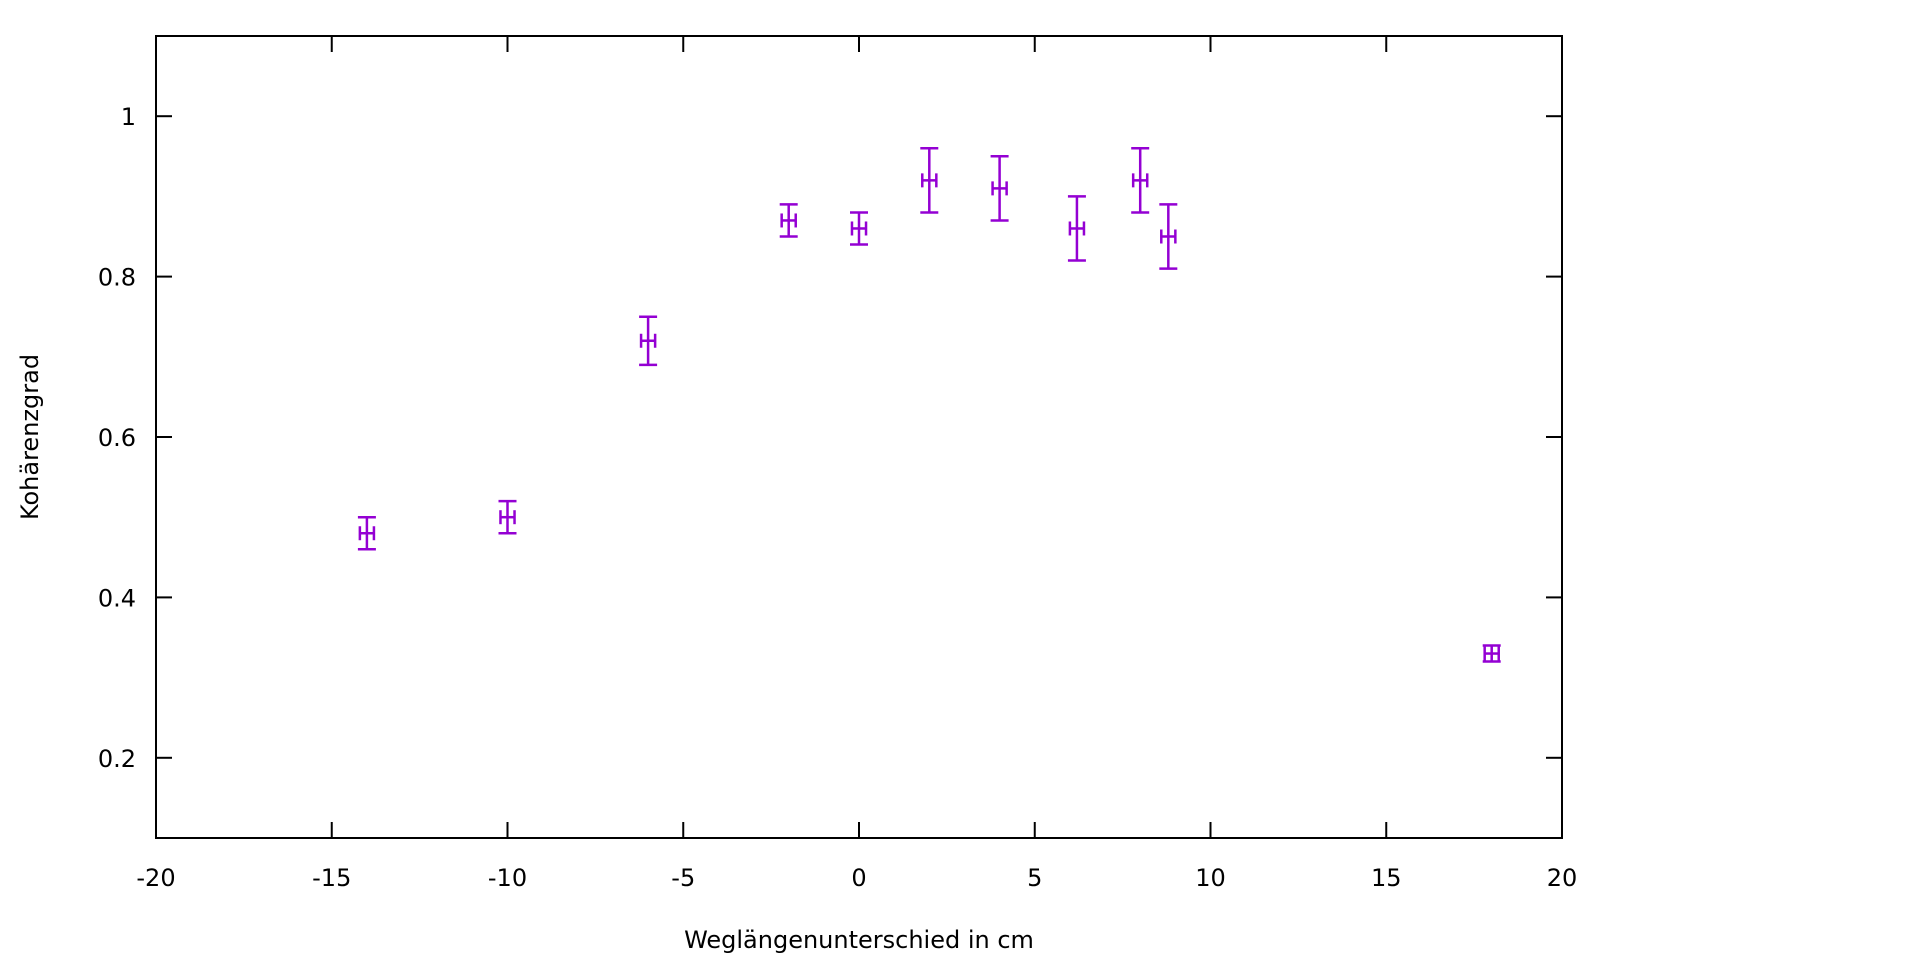 This screenshot has height=966, width=1920. What do you see at coordinates (30, 437) in the screenshot?
I see `y-axis-title: Kohärenzgrad` at bounding box center [30, 437].